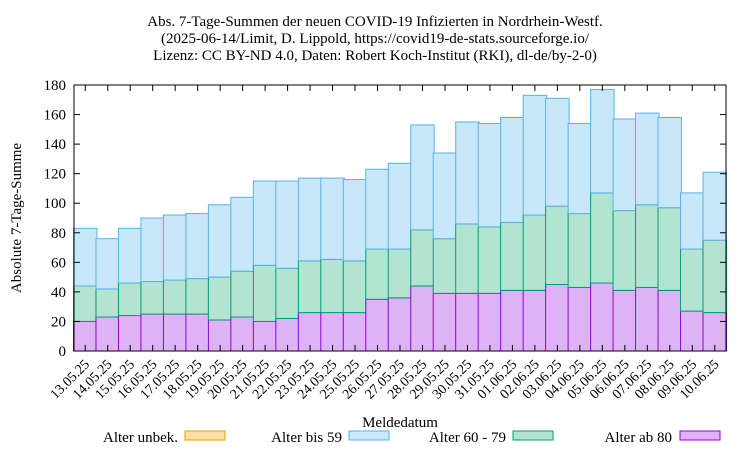  I want to click on legend-label: Alter ab 80, so click(638, 438).